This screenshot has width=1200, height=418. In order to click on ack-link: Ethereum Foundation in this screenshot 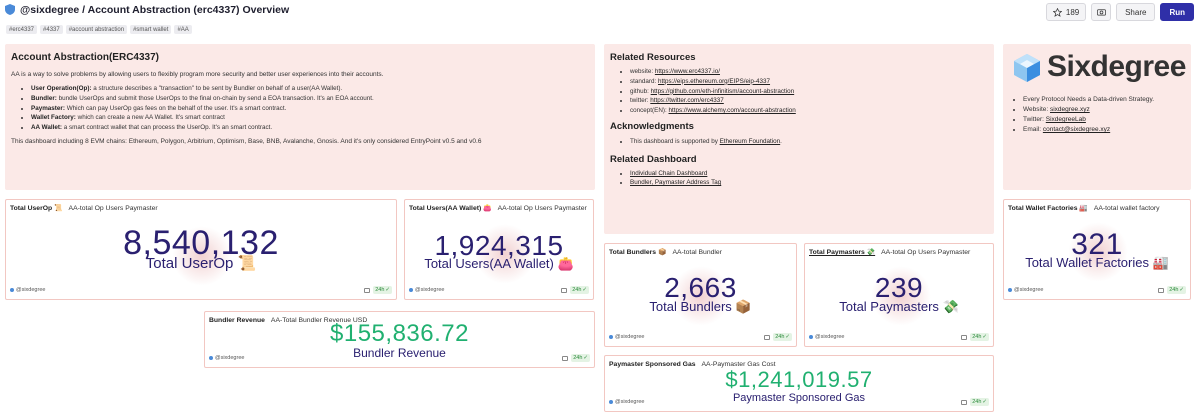, I will do `click(750, 141)`.